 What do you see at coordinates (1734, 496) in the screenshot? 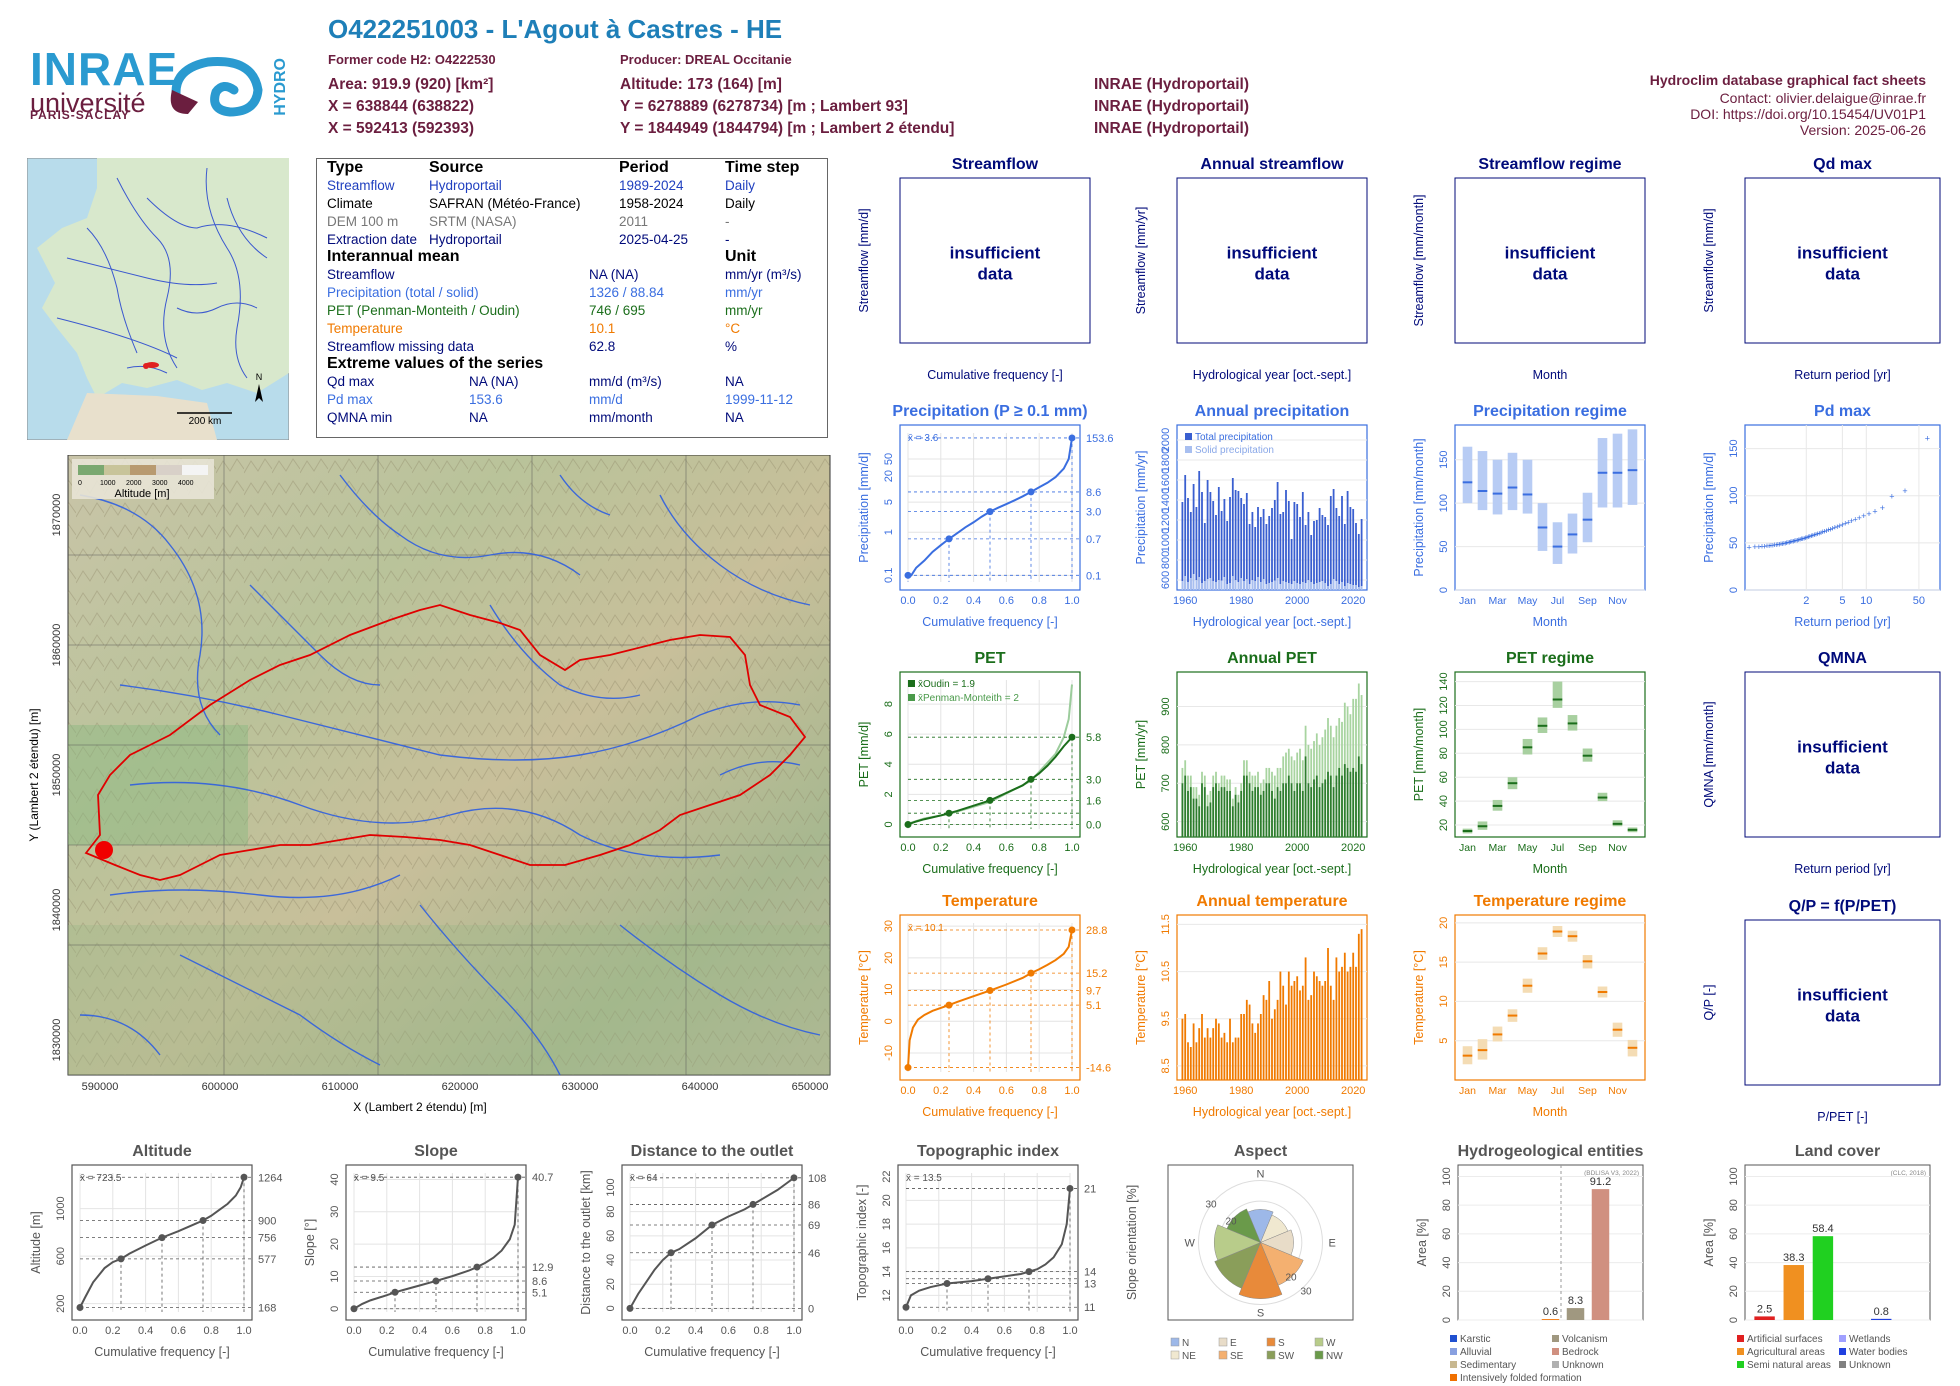
I see `y-tick-label: 100` at bounding box center [1734, 496].